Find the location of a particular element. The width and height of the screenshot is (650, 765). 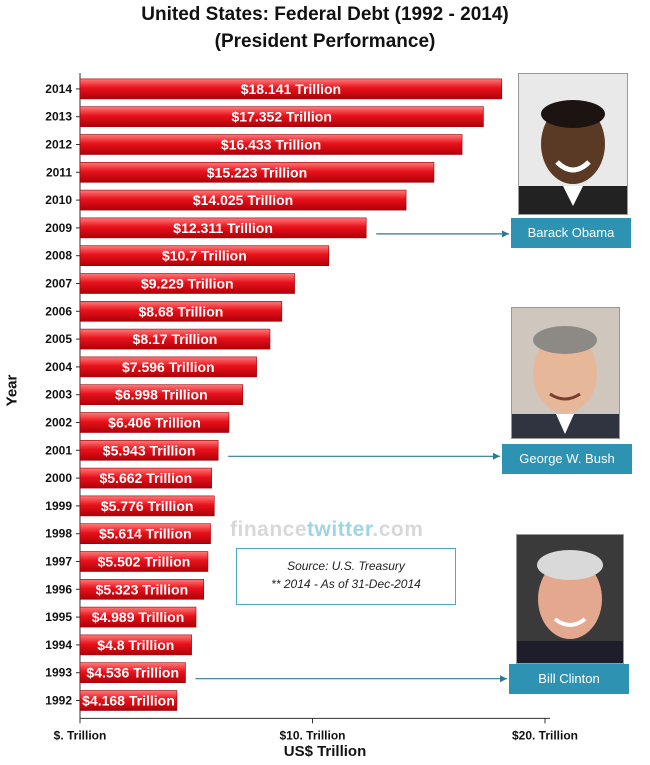

bar-data-label: $4.989 Trillion is located at coordinates (138, 617).